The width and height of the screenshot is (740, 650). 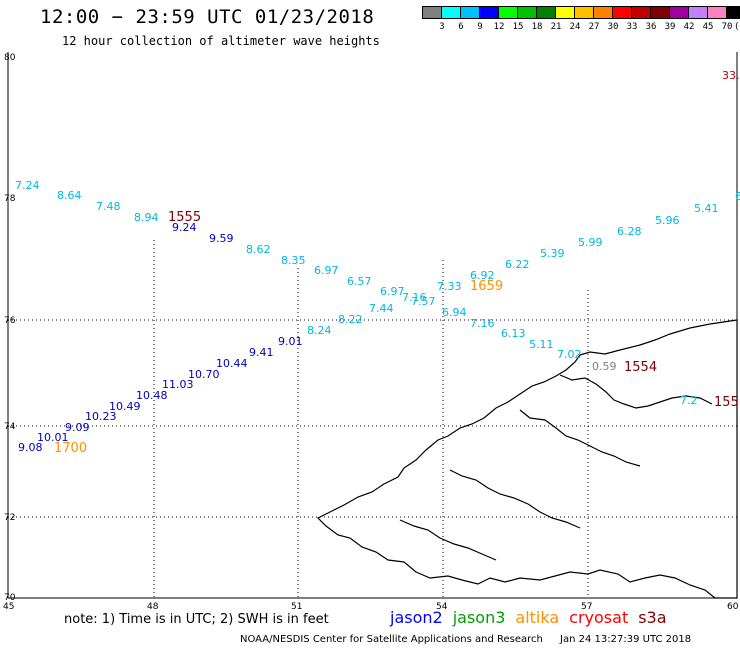 I want to click on colorbar-label: 70, so click(x=727, y=27).